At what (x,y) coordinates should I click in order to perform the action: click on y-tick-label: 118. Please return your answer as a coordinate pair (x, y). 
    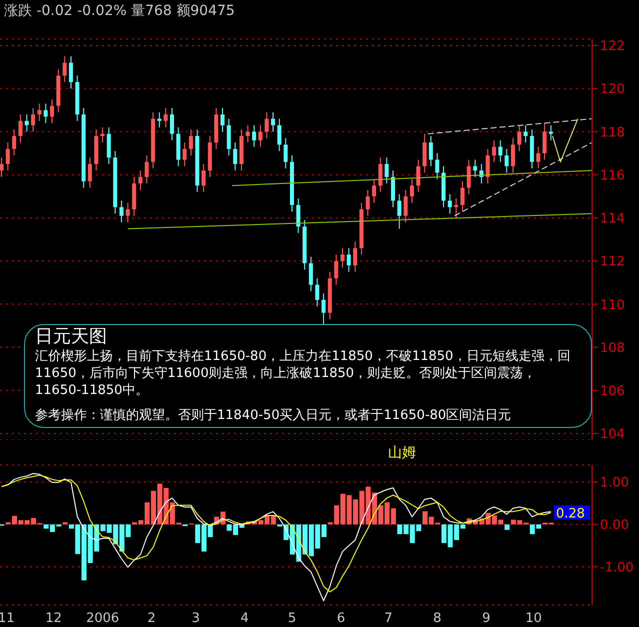
    Looking at the image, I should click on (612, 132).